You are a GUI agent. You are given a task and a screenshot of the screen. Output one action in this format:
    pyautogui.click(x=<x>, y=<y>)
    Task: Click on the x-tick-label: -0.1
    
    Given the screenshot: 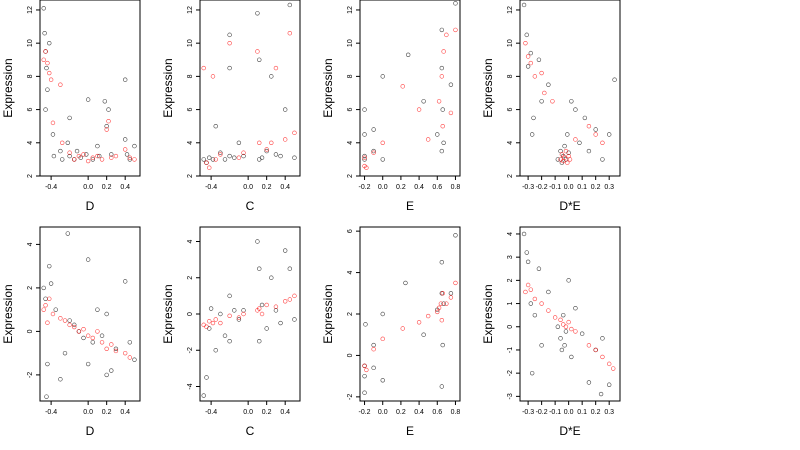 What is the action you would take?
    pyautogui.click(x=555, y=412)
    